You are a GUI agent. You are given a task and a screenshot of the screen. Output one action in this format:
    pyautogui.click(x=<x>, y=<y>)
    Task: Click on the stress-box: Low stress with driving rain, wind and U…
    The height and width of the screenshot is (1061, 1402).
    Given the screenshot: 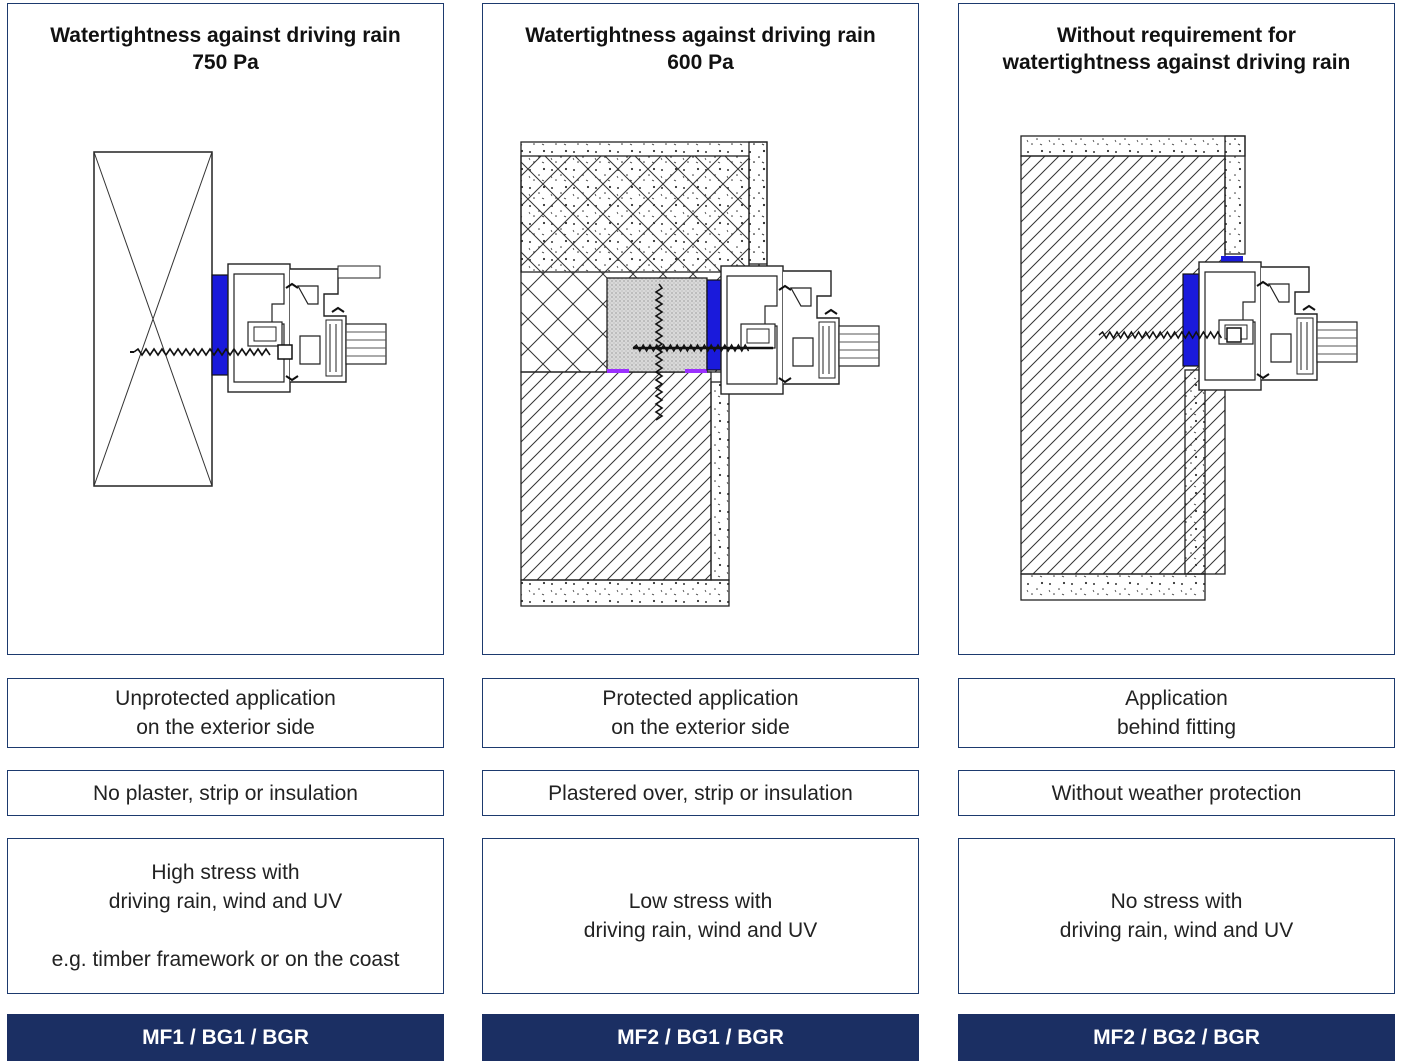 What is the action you would take?
    pyautogui.click(x=700, y=916)
    